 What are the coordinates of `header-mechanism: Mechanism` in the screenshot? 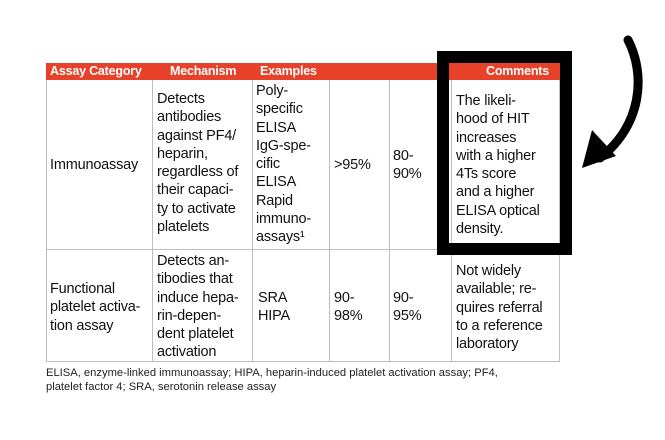 It's located at (203, 71).